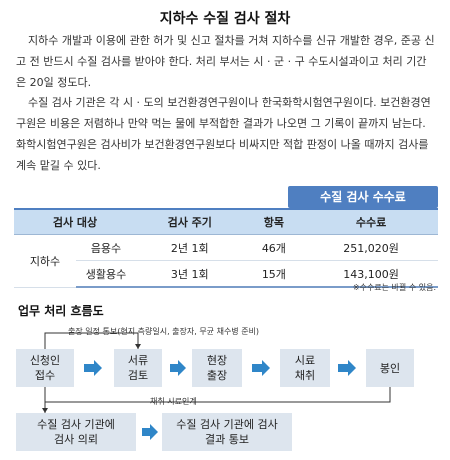 The width and height of the screenshot is (450, 460). What do you see at coordinates (190, 247) in the screenshot?
I see `cycle-cell: 2년 1회` at bounding box center [190, 247].